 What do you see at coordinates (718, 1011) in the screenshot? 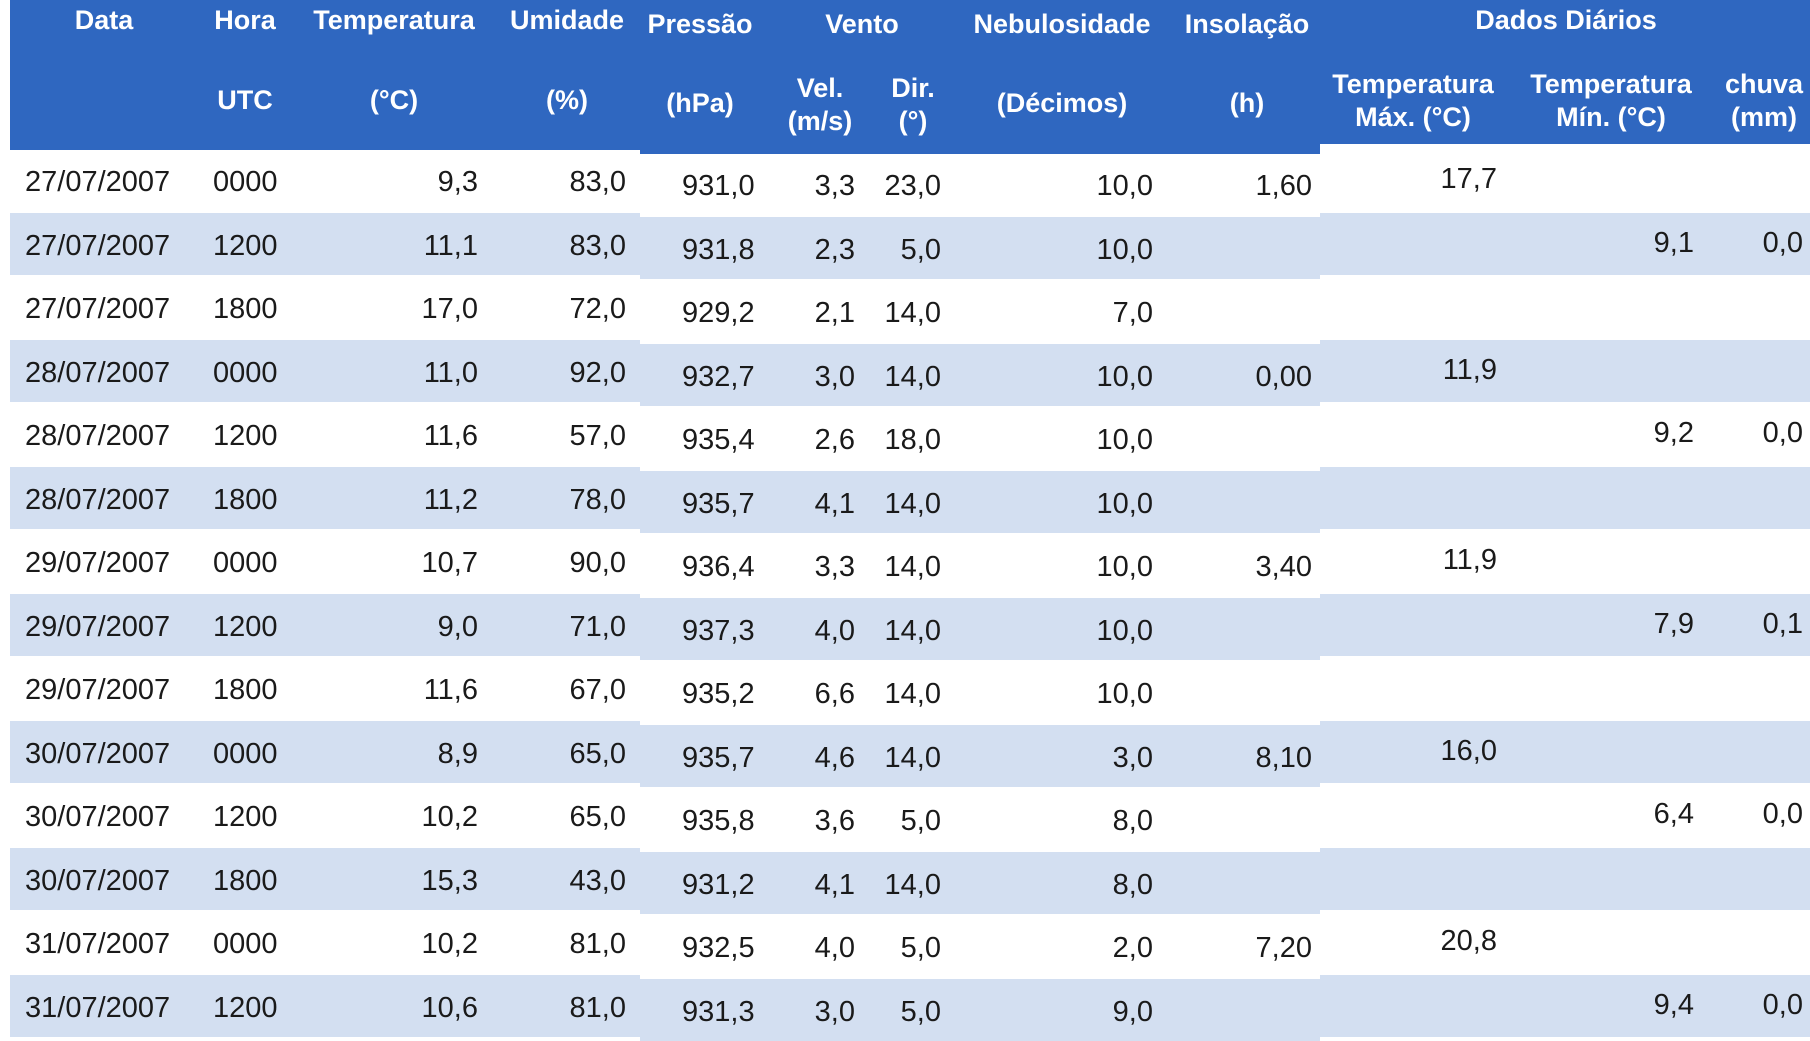
I see `cell-pressao: 931,3` at bounding box center [718, 1011].